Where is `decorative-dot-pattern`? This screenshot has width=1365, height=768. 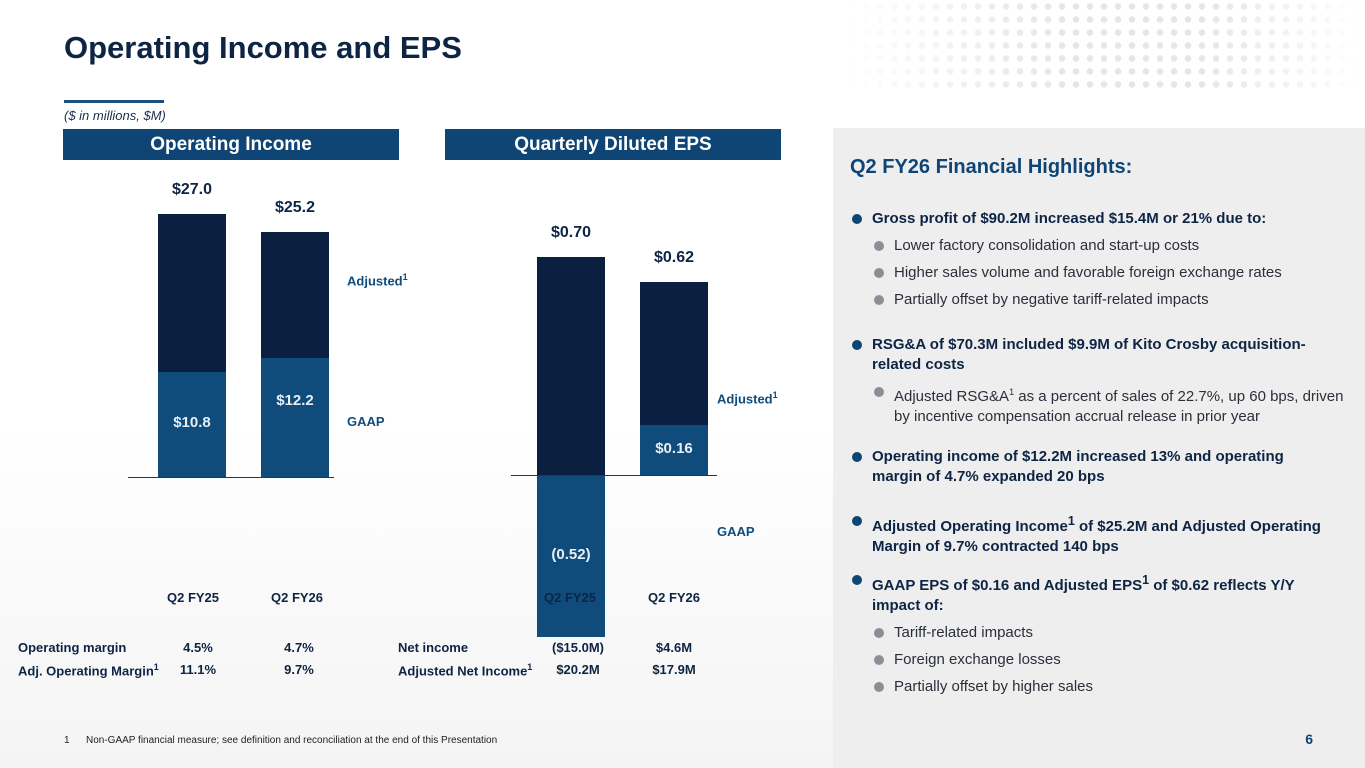
decorative-dot-pattern is located at coordinates (1105, 45).